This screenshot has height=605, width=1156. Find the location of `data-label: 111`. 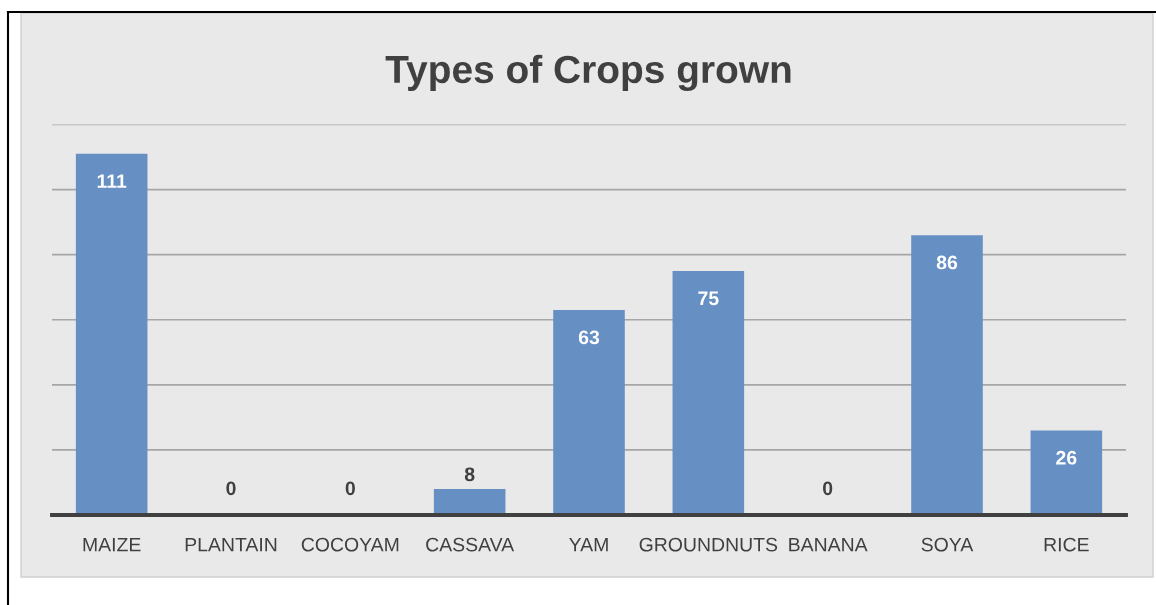

data-label: 111 is located at coordinates (112, 181).